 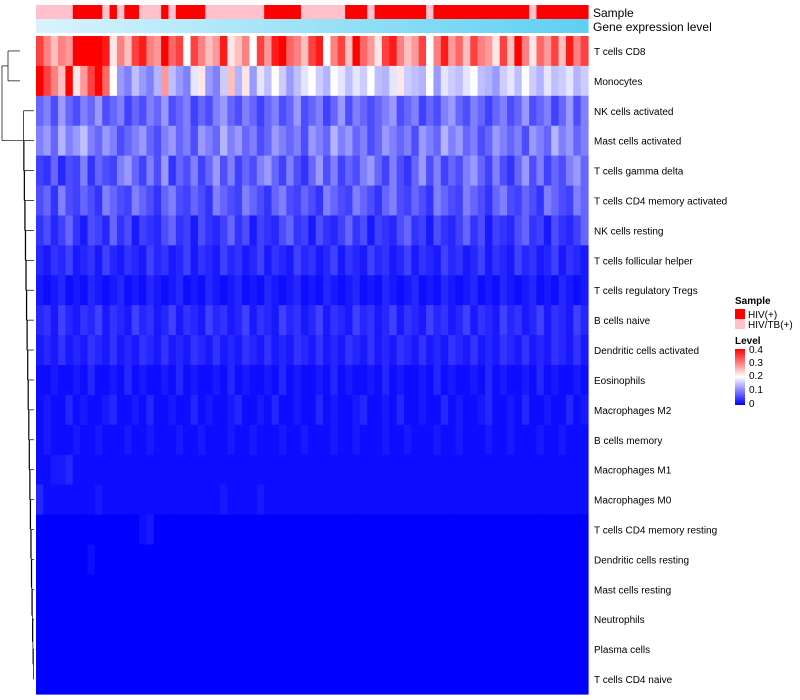 I want to click on level-tick-0.2: 0.2, so click(x=756, y=376).